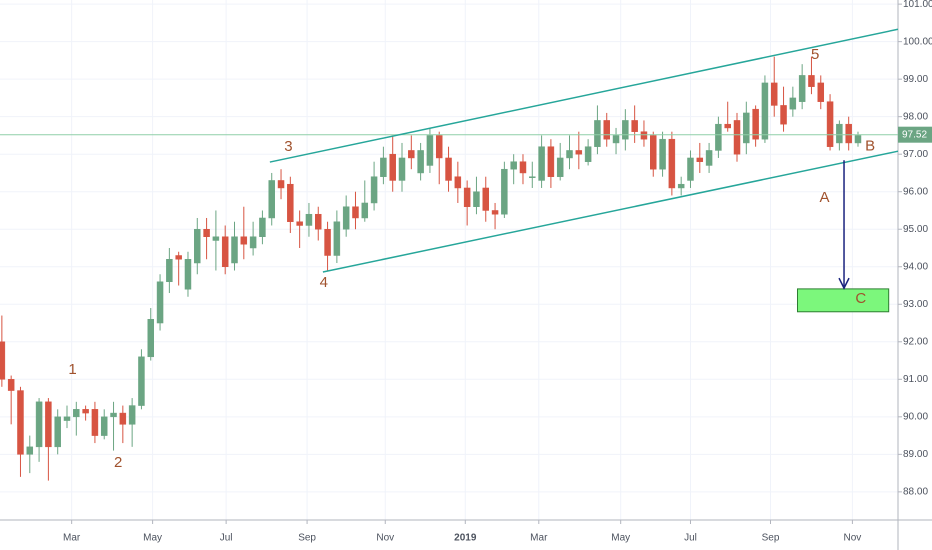 This screenshot has height=550, width=932. What do you see at coordinates (915, 191) in the screenshot?
I see `y-tick-label: 96.00` at bounding box center [915, 191].